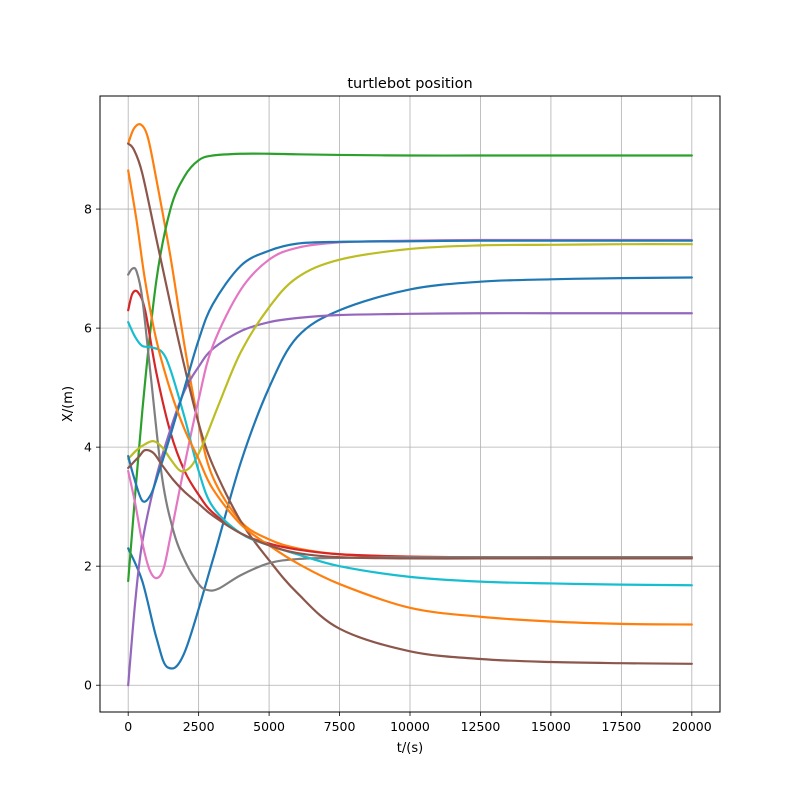 This screenshot has height=804, width=800. What do you see at coordinates (88, 209) in the screenshot?
I see `y-tick-label: 8` at bounding box center [88, 209].